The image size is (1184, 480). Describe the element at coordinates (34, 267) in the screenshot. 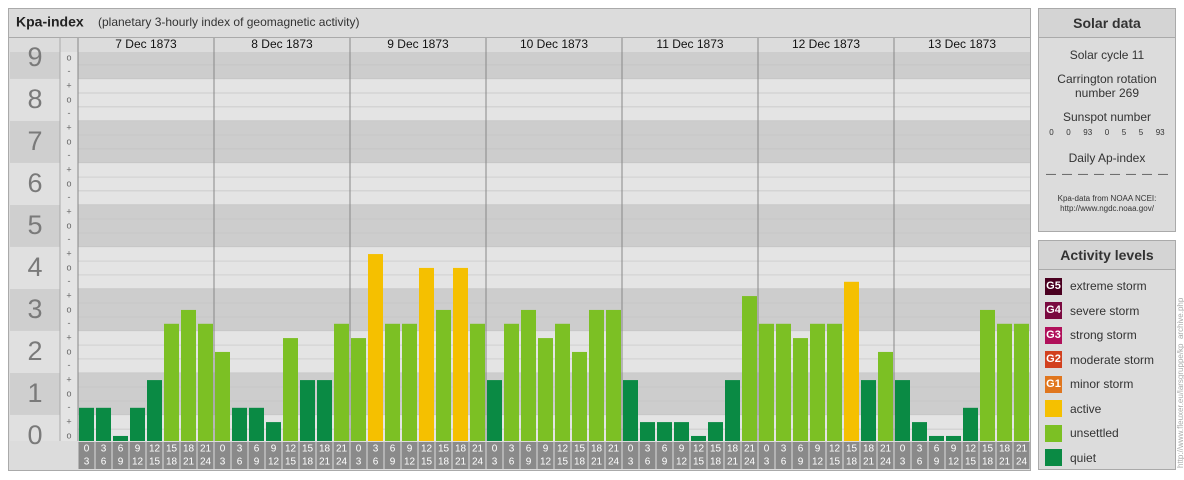

I see `y-tick-label: 4` at that location.